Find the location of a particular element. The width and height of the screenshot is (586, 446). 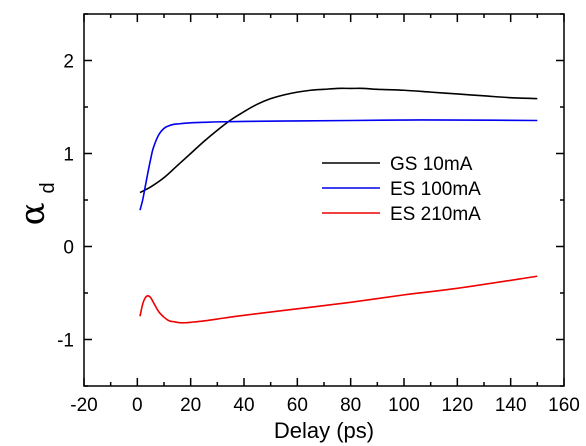

x-axis-title: Delay (ps) is located at coordinates (324, 430).